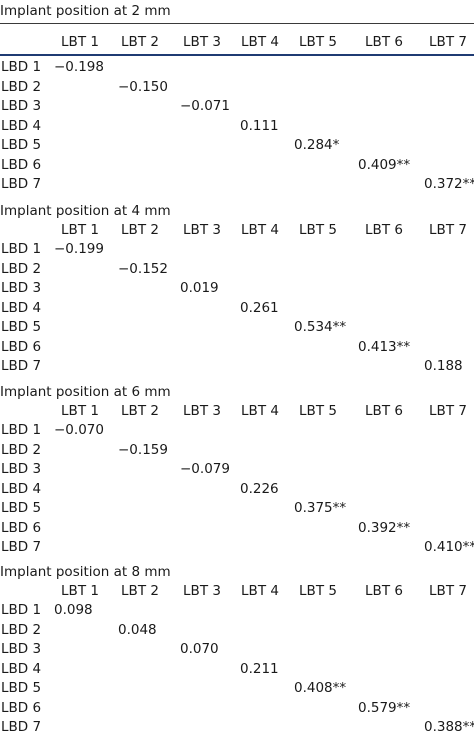  Describe the element at coordinates (143, 86) in the screenshot. I see `correlation-value: −0.150` at that location.